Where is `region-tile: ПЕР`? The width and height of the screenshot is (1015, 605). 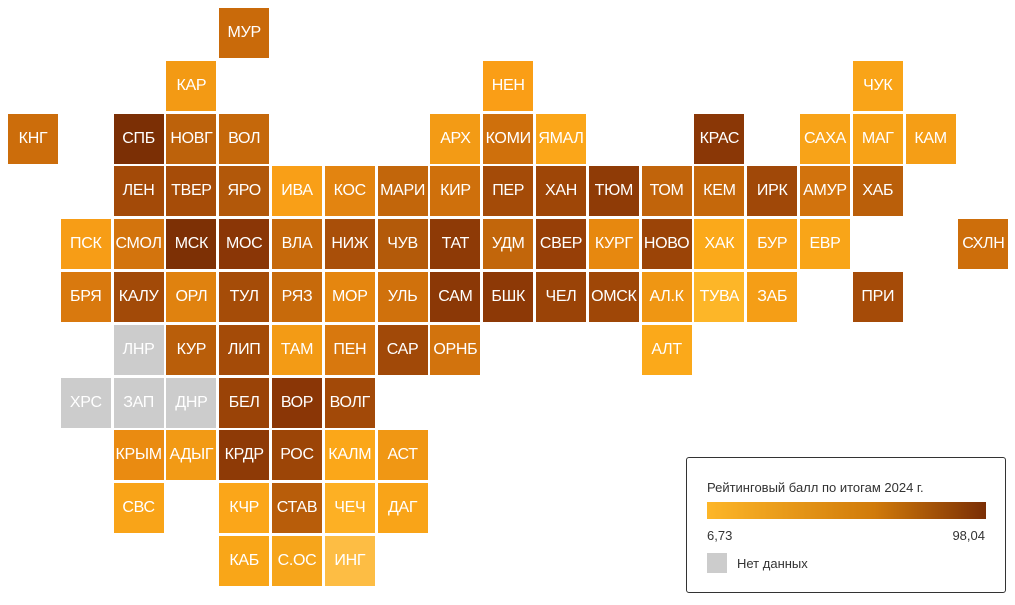 region-tile: ПЕР is located at coordinates (508, 191).